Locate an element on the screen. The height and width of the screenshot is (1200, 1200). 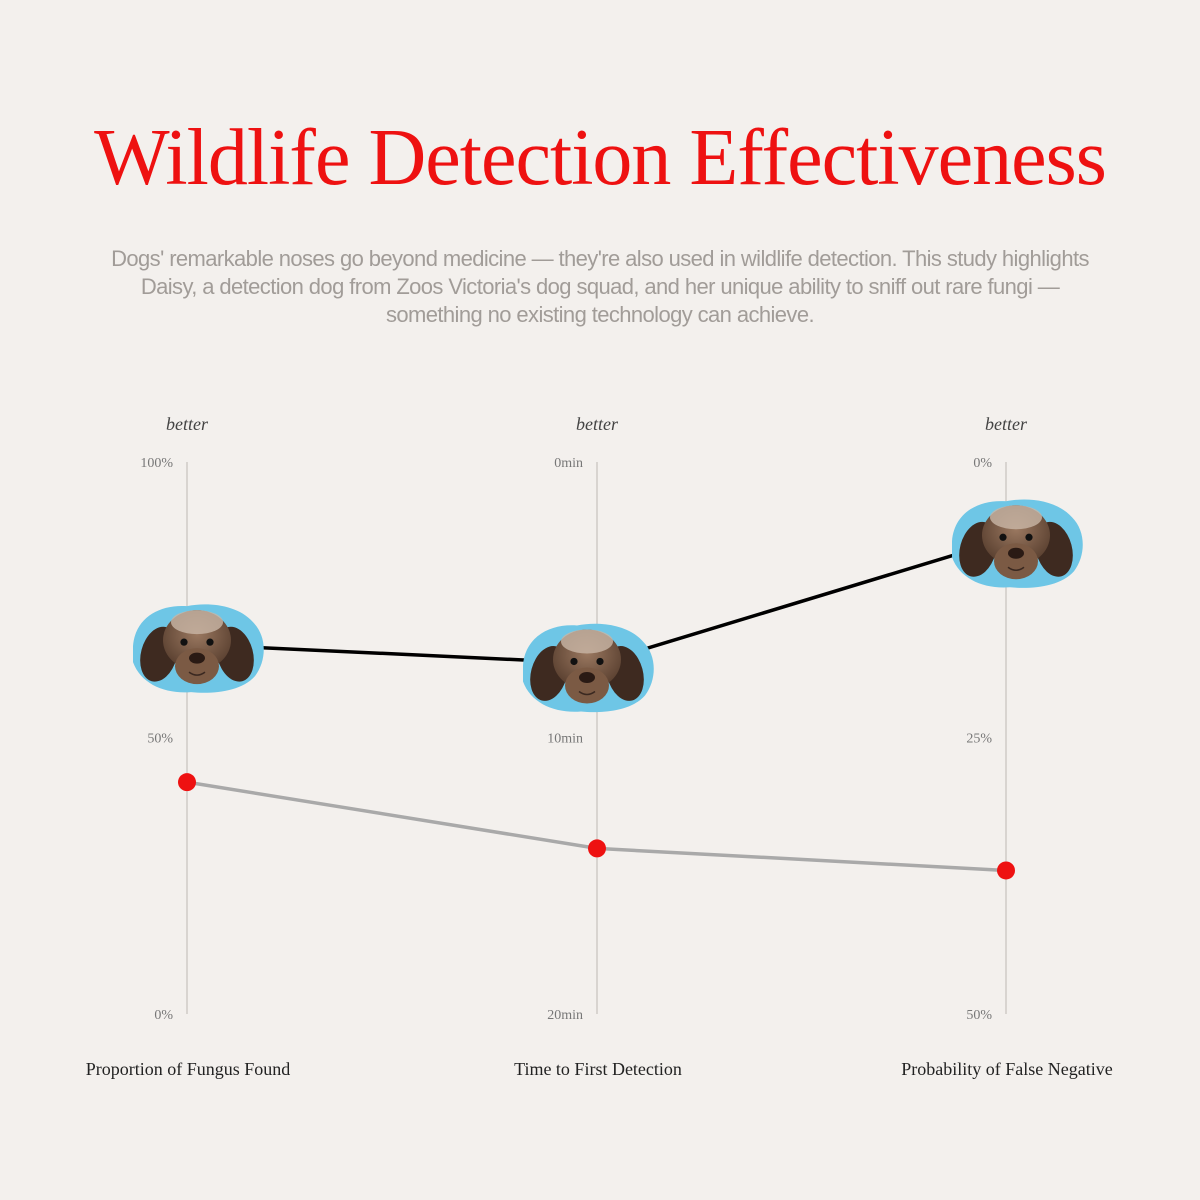
tick-label: 100% is located at coordinates (156, 463).